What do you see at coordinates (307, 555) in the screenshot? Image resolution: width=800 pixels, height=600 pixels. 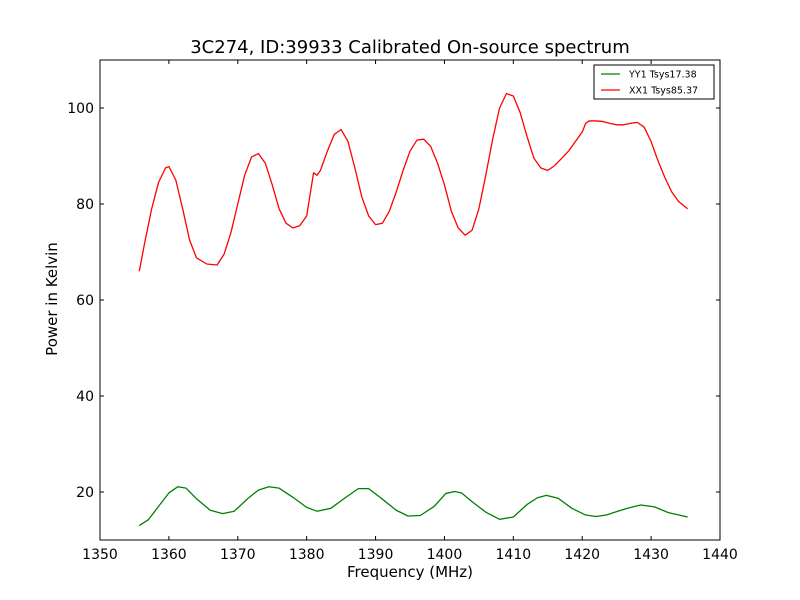 I see `x-tick-label: 1380` at bounding box center [307, 555].